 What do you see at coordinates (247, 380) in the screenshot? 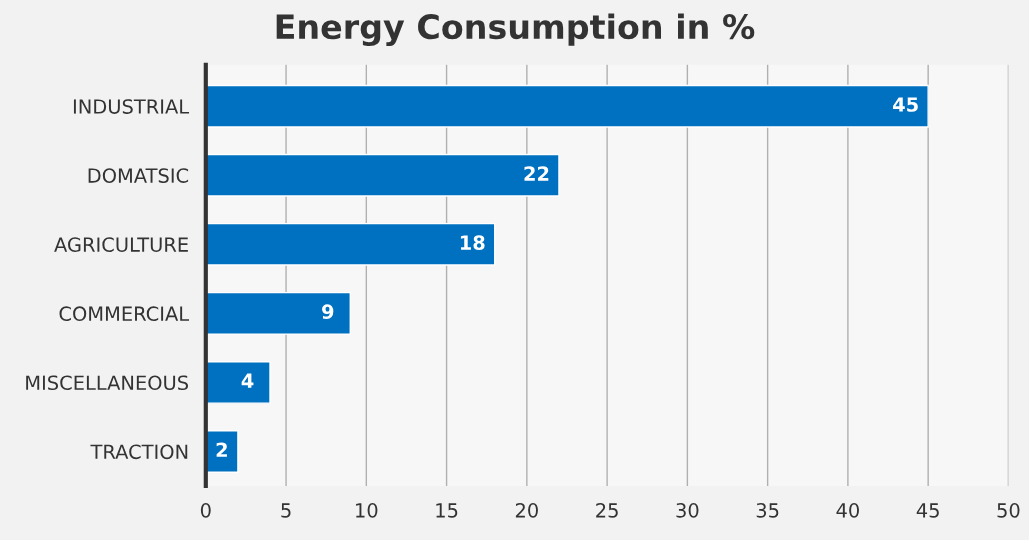
I see `data-label: 4` at bounding box center [247, 380].